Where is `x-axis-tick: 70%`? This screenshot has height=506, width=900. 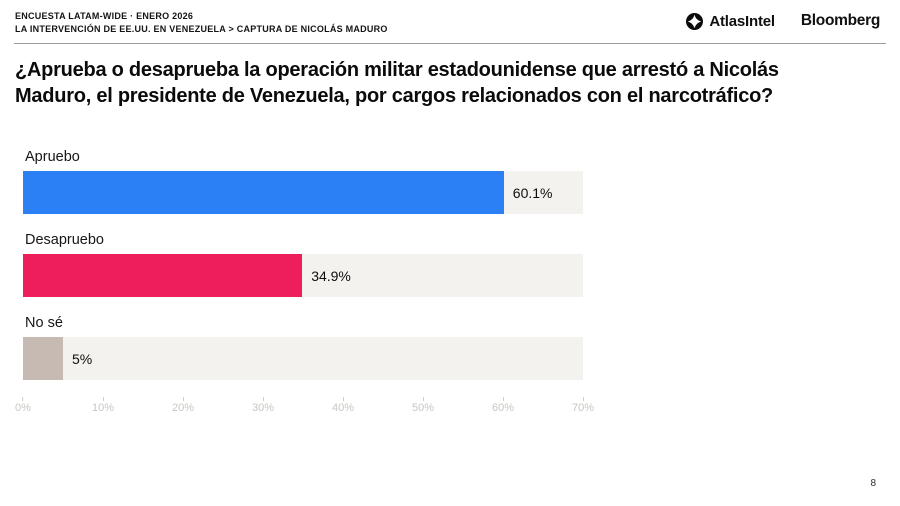
x-axis-tick: 70% is located at coordinates (583, 405).